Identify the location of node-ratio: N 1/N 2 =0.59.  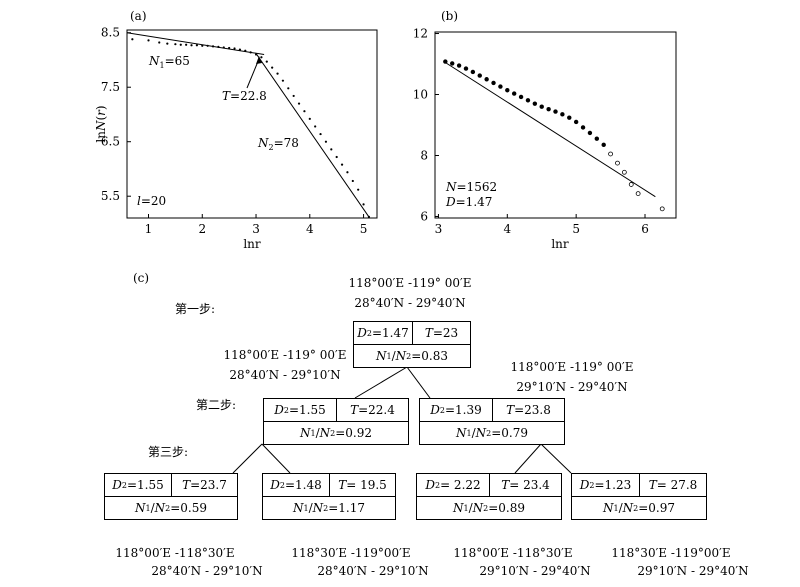
(170, 508).